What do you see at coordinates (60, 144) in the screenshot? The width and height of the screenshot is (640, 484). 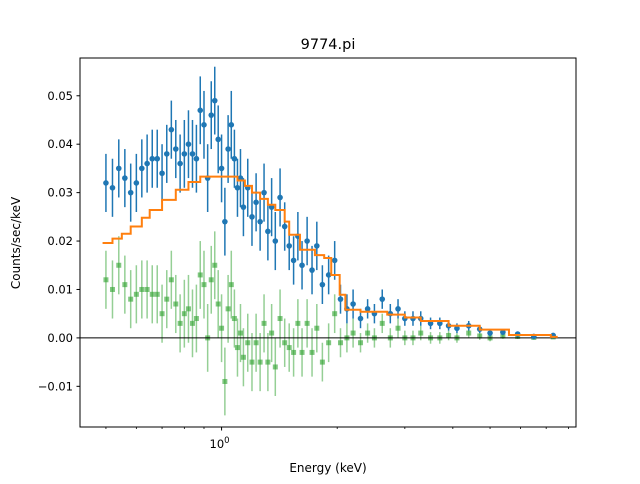 I see `y-tick-label: 0.04` at bounding box center [60, 144].